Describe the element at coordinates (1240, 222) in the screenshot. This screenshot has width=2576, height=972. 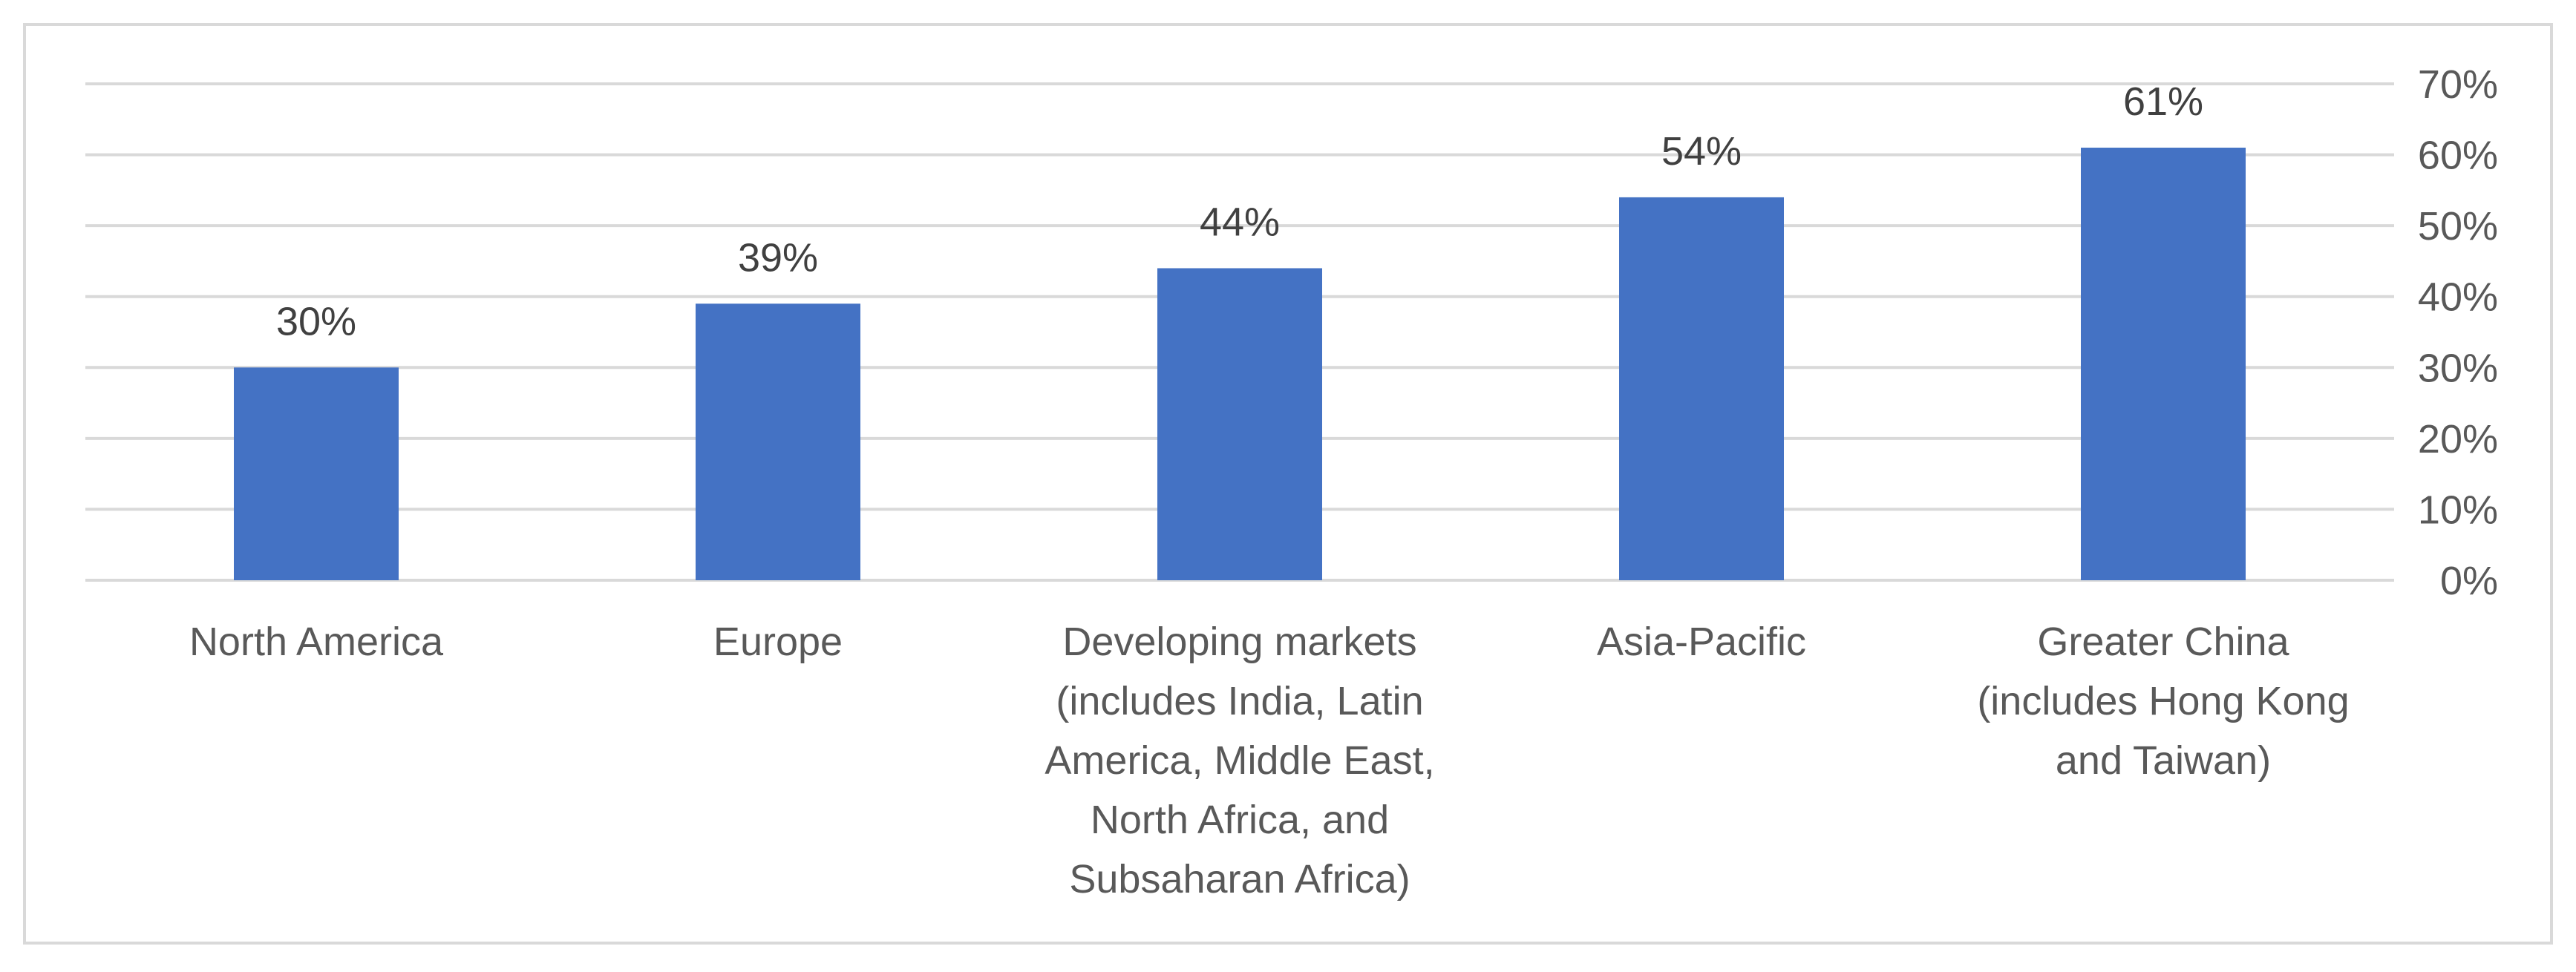
I see `data-label: 44%` at that location.